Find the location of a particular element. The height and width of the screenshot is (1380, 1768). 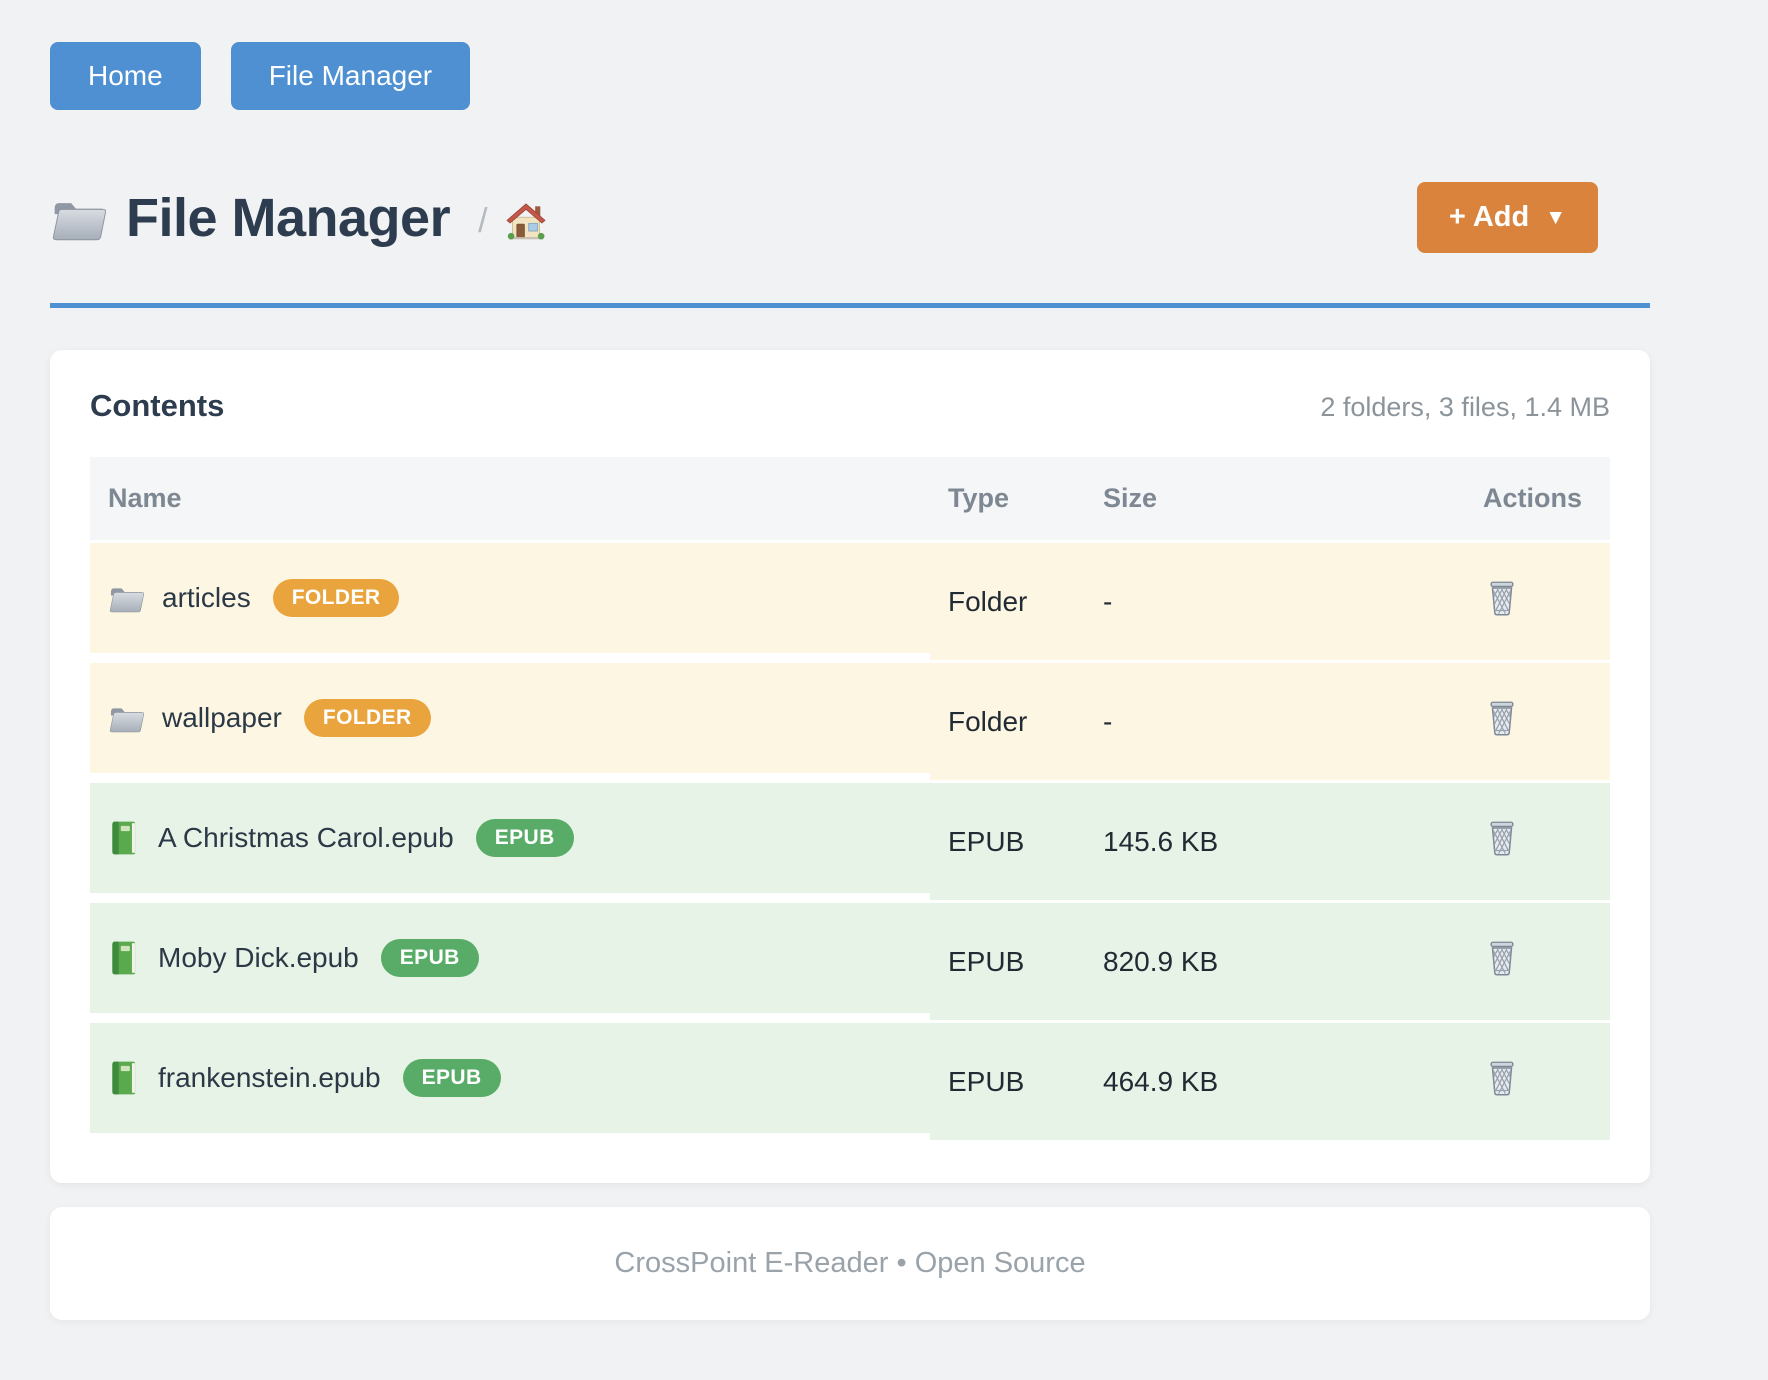

file-name: articles is located at coordinates (206, 597).